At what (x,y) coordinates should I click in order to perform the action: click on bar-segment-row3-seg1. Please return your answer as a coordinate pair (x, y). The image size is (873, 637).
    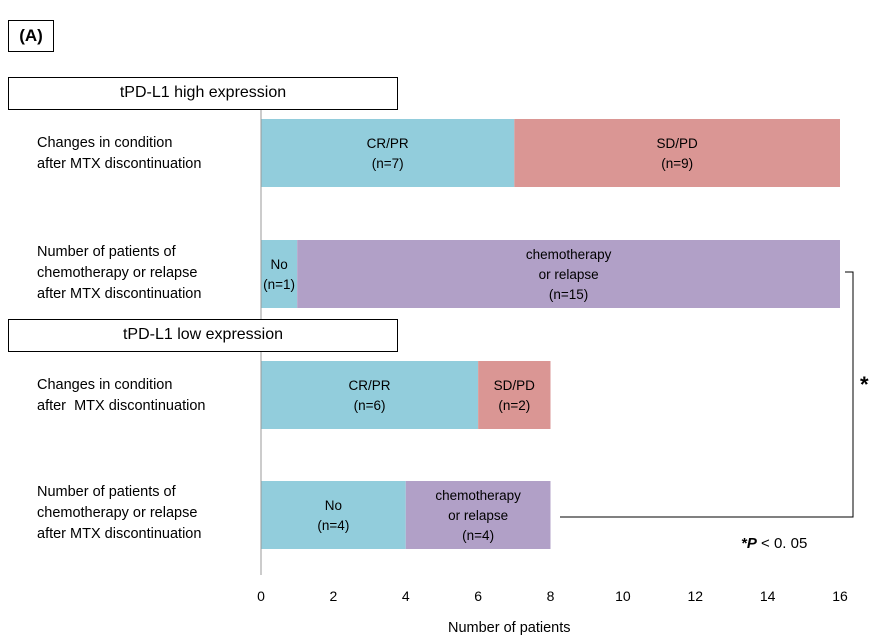
    Looking at the image, I should click on (478, 515).